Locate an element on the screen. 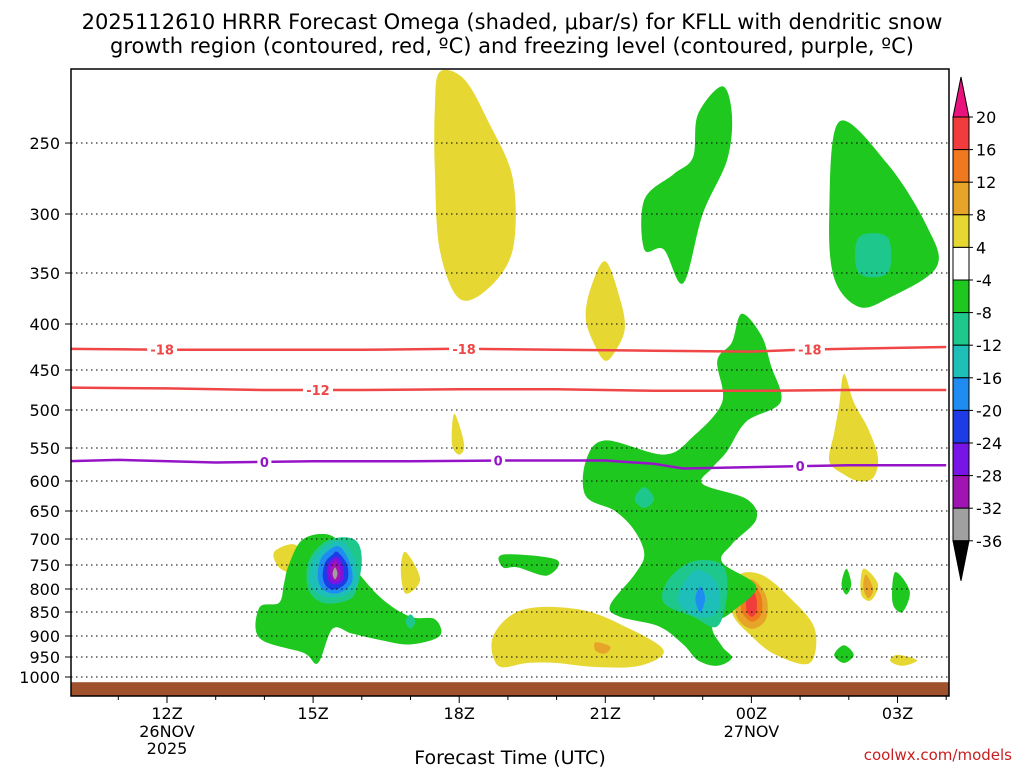 This screenshot has width=1024, height=768. colorbar-label-10: -24 is located at coordinates (989, 443).